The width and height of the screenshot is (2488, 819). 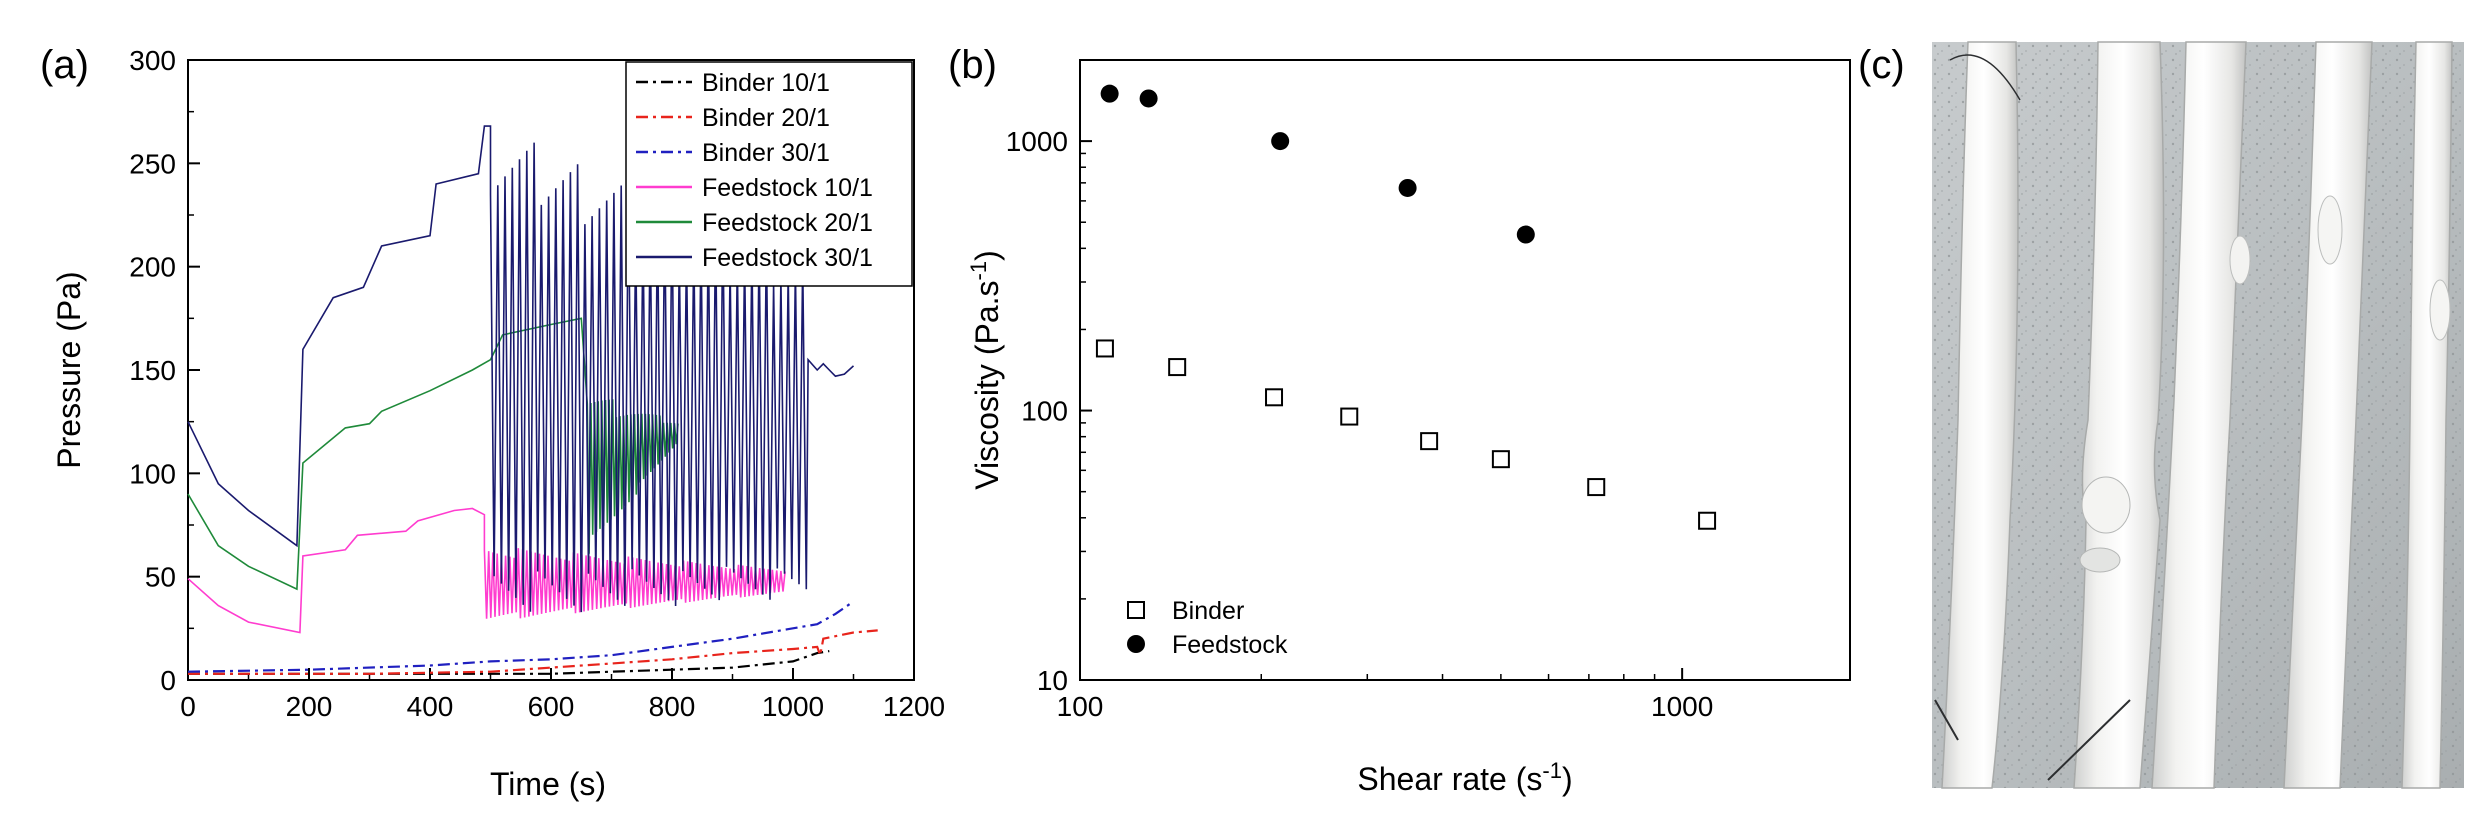 What do you see at coordinates (914, 706) in the screenshot?
I see `a-x-tick-label: 1200` at bounding box center [914, 706].